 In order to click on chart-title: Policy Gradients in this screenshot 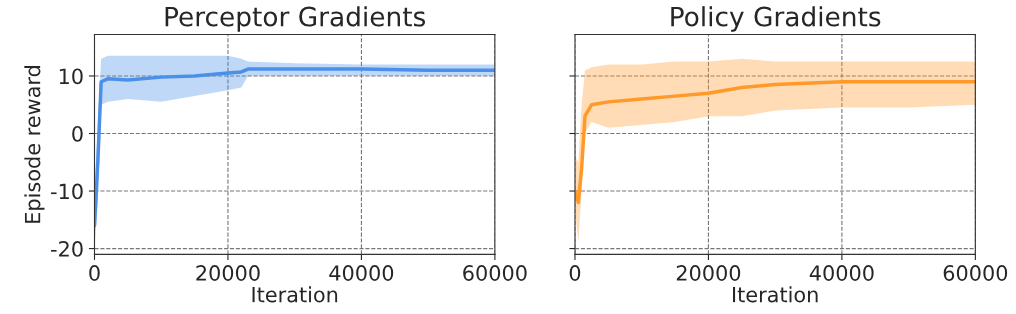, I will do `click(776, 19)`.